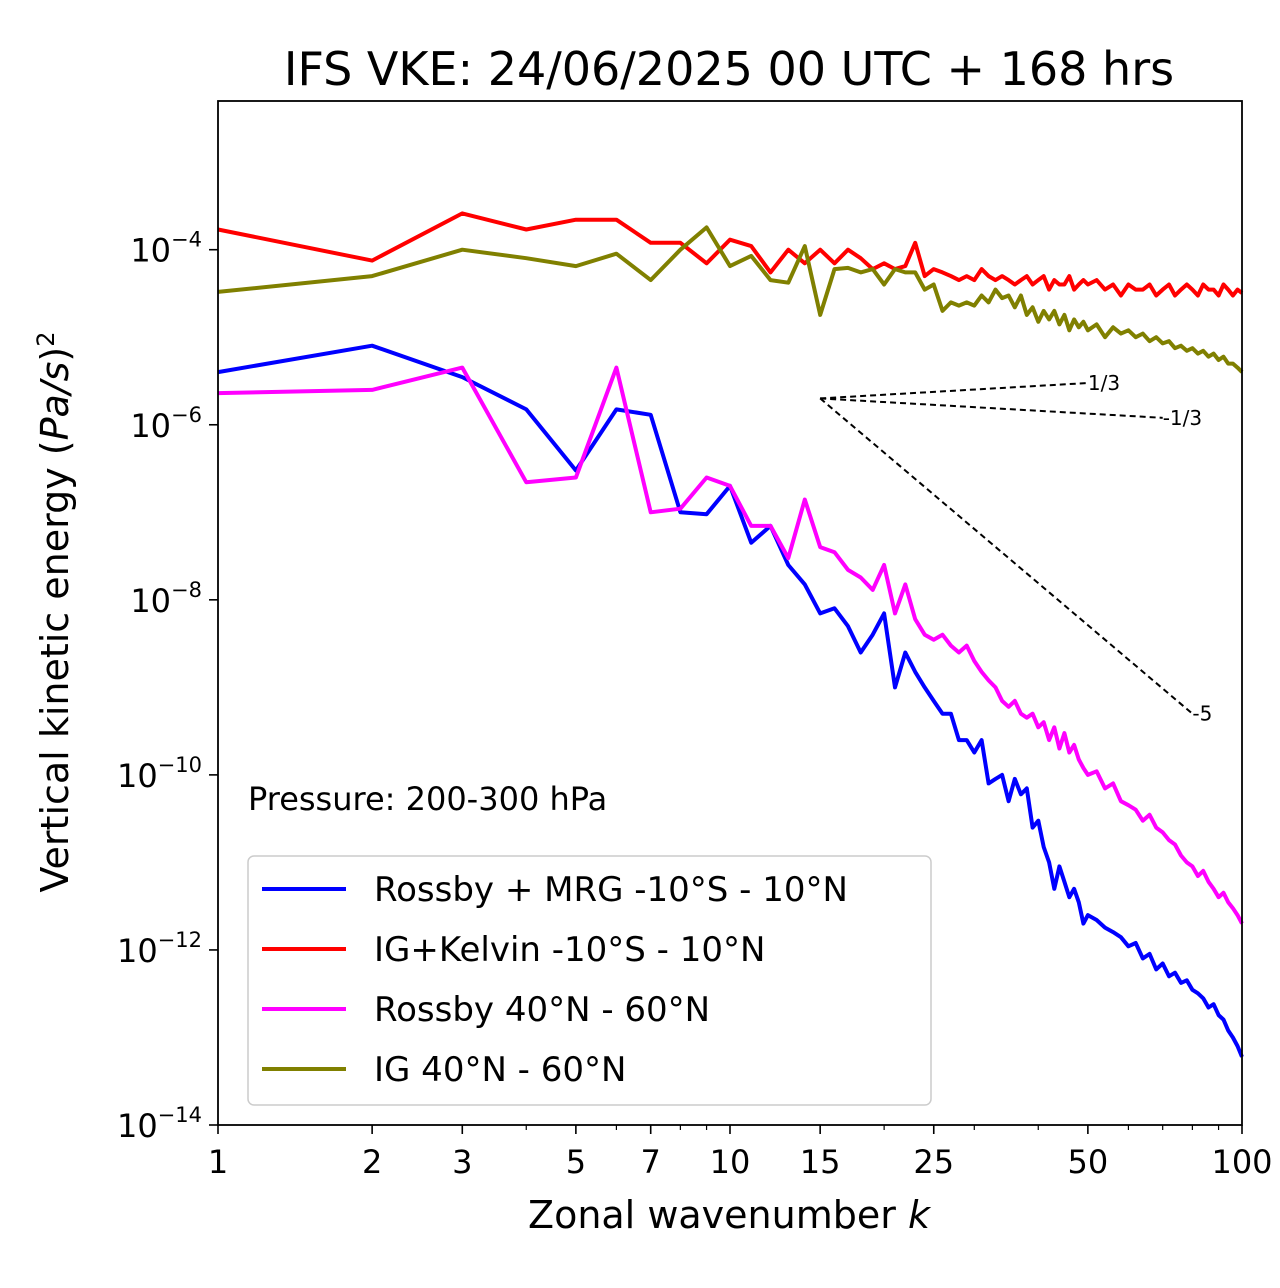 The height and width of the screenshot is (1288, 1280). What do you see at coordinates (180, 1115) in the screenshot?
I see `y-tick-exponent: −14` at bounding box center [180, 1115].